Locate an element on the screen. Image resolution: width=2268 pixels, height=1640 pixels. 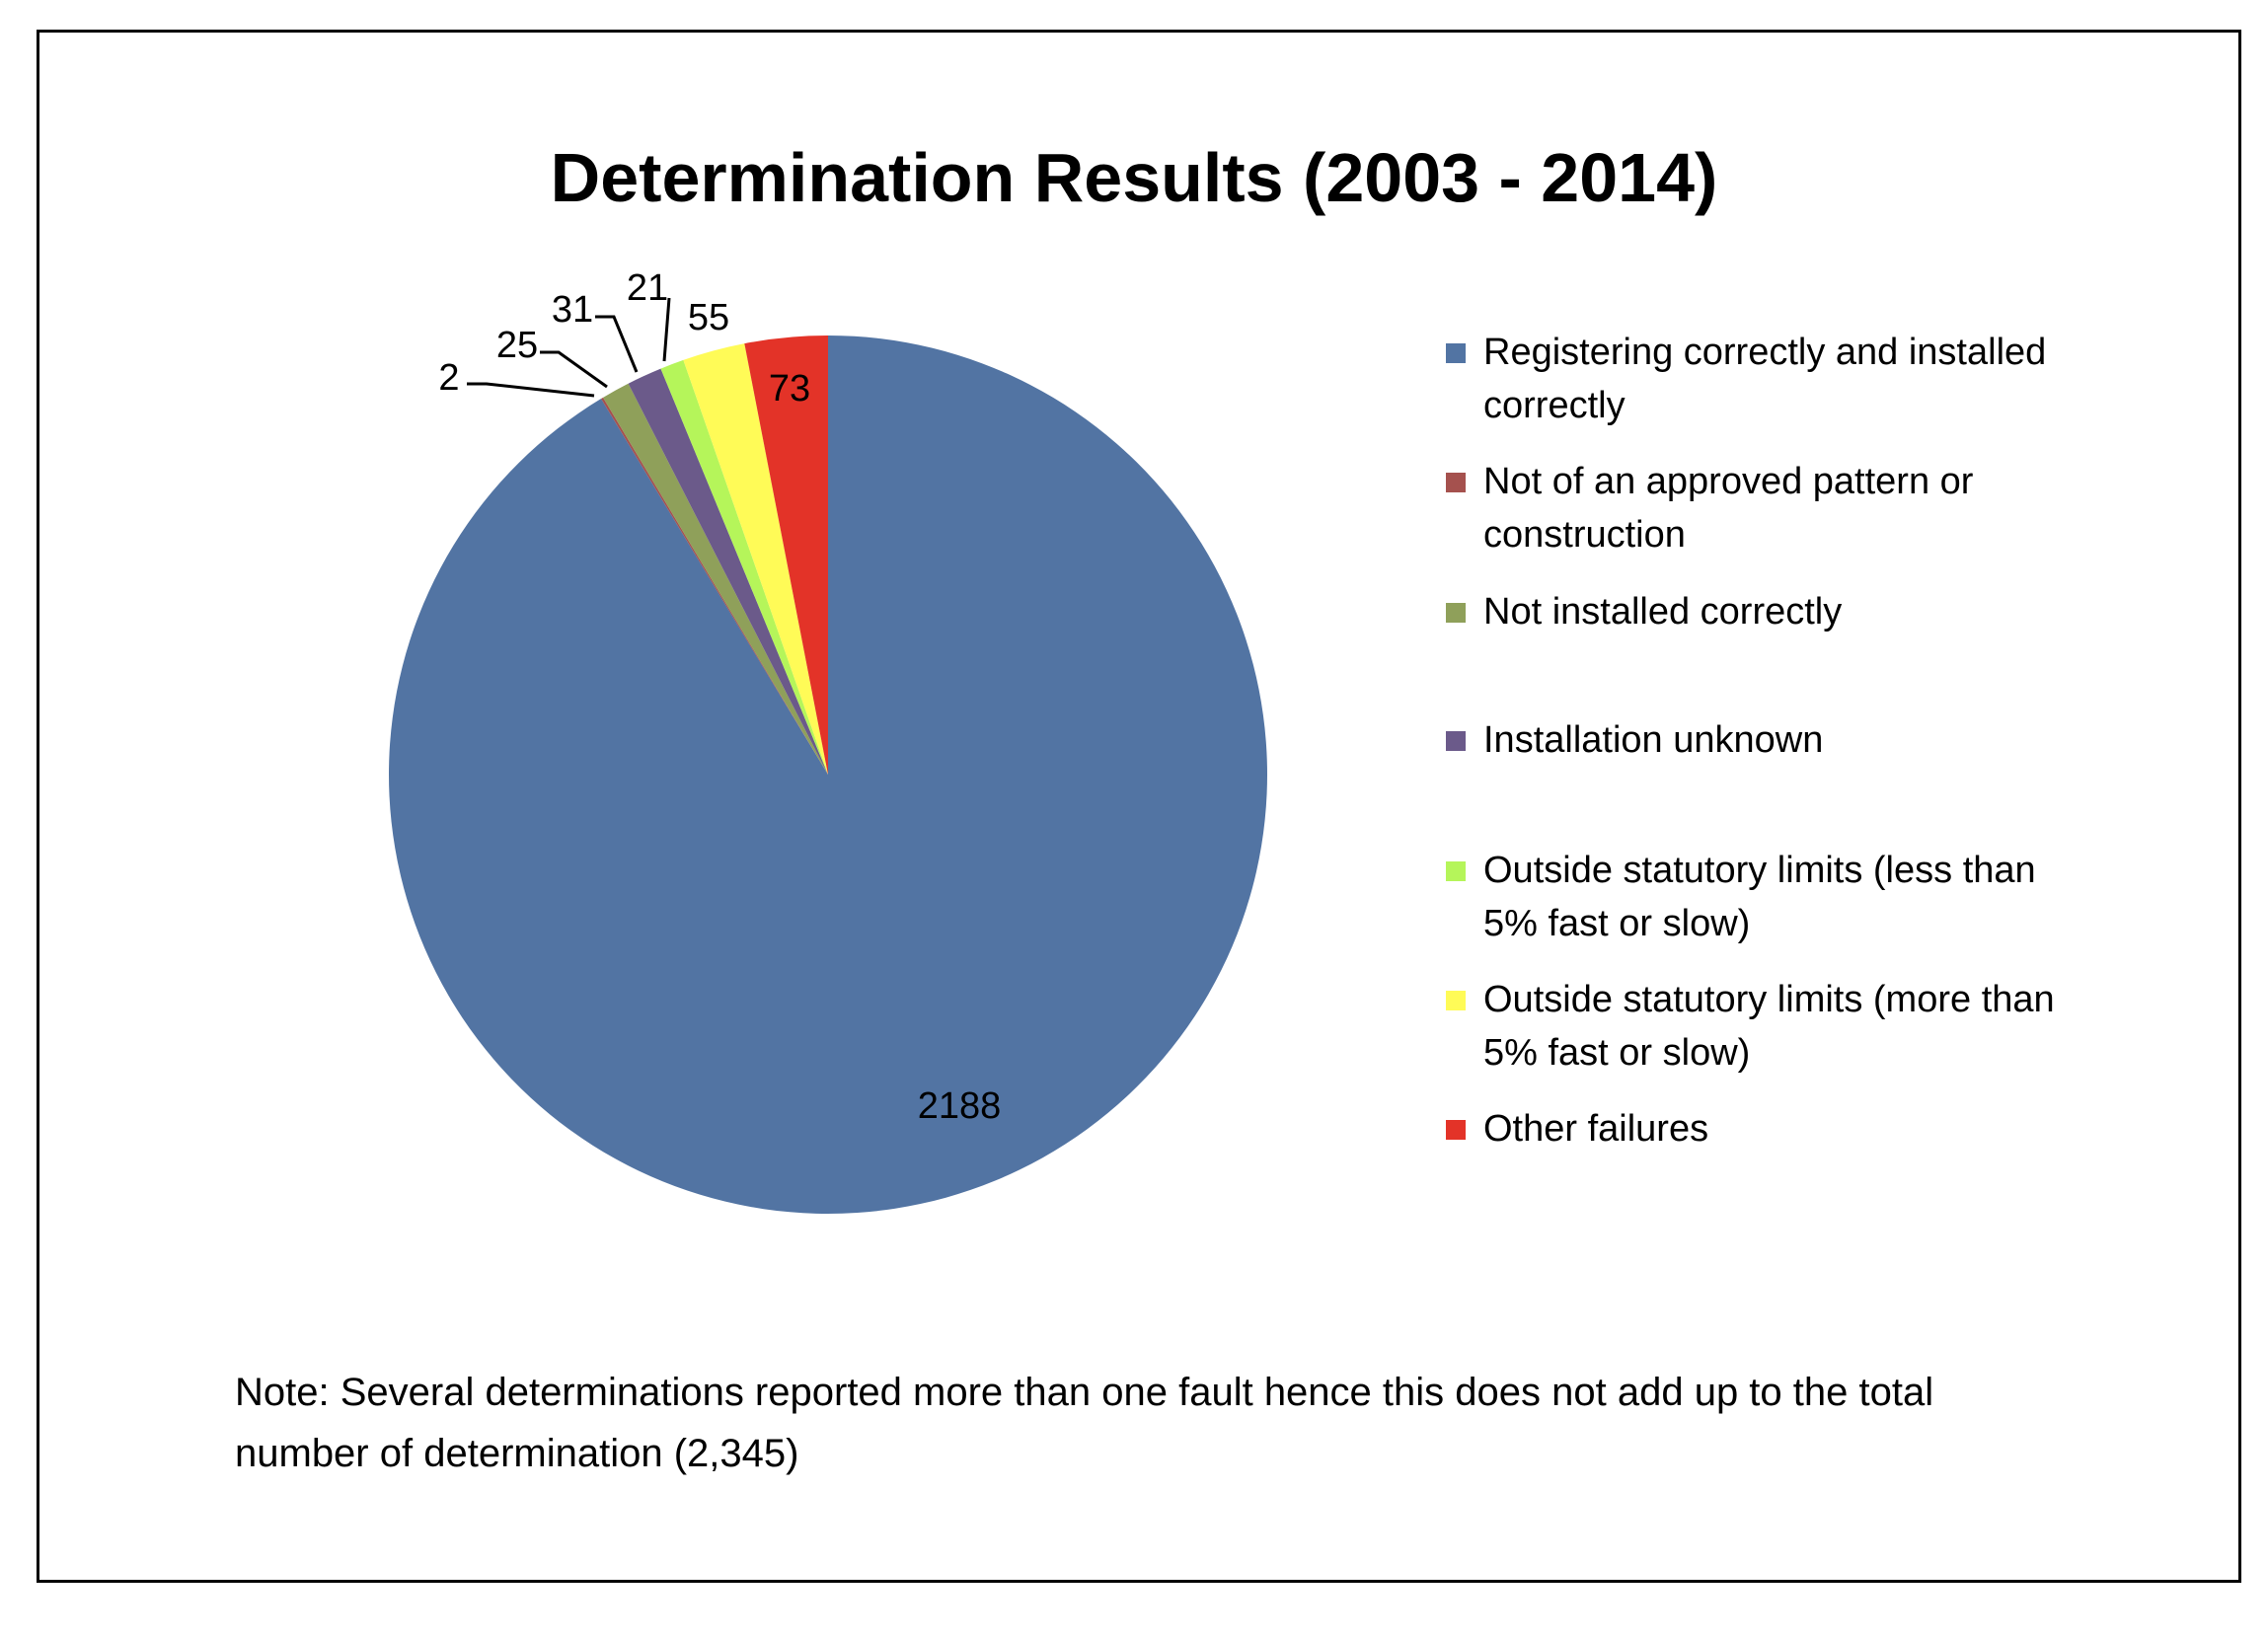
data-label-2: 25 is located at coordinates (517, 345).